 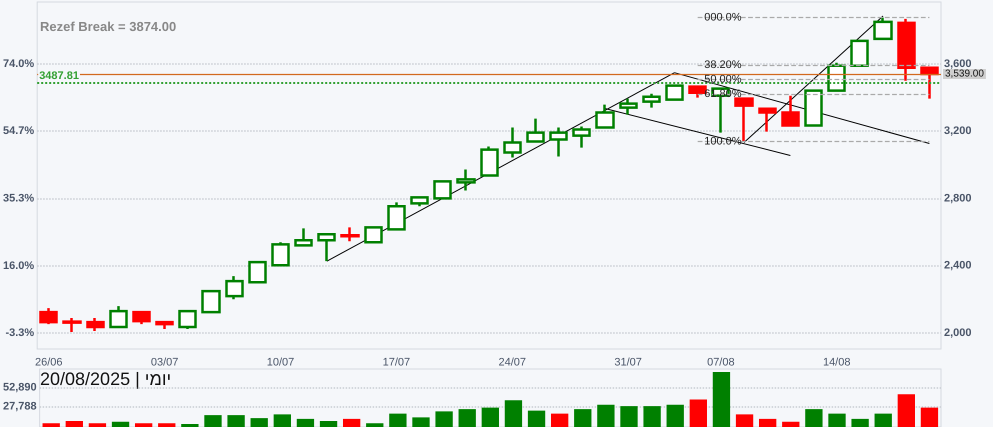 What do you see at coordinates (512, 362) in the screenshot?
I see `x-tick-label: 24/07` at bounding box center [512, 362].